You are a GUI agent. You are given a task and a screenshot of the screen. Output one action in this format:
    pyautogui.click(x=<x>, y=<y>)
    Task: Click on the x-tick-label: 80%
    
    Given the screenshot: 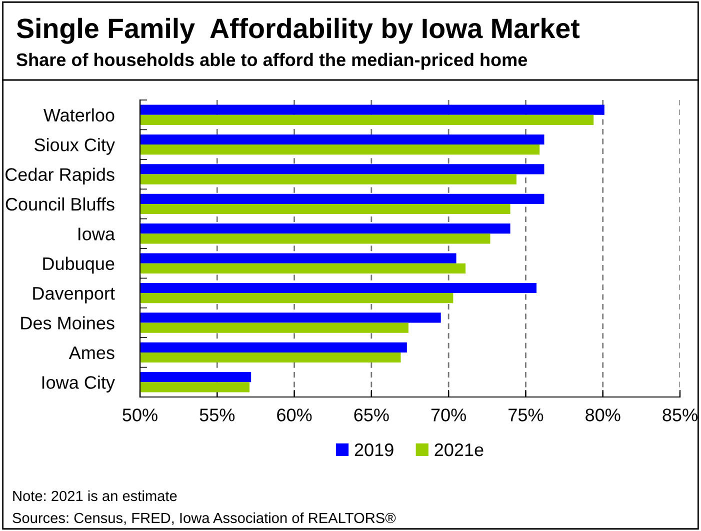 What is the action you would take?
    pyautogui.click(x=603, y=415)
    